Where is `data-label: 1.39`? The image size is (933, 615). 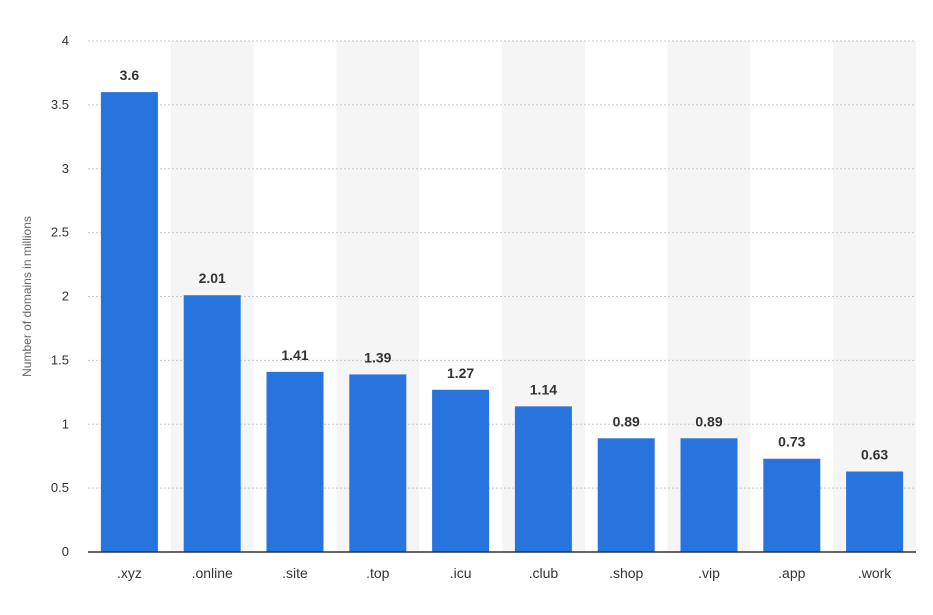 data-label: 1.39 is located at coordinates (377, 357).